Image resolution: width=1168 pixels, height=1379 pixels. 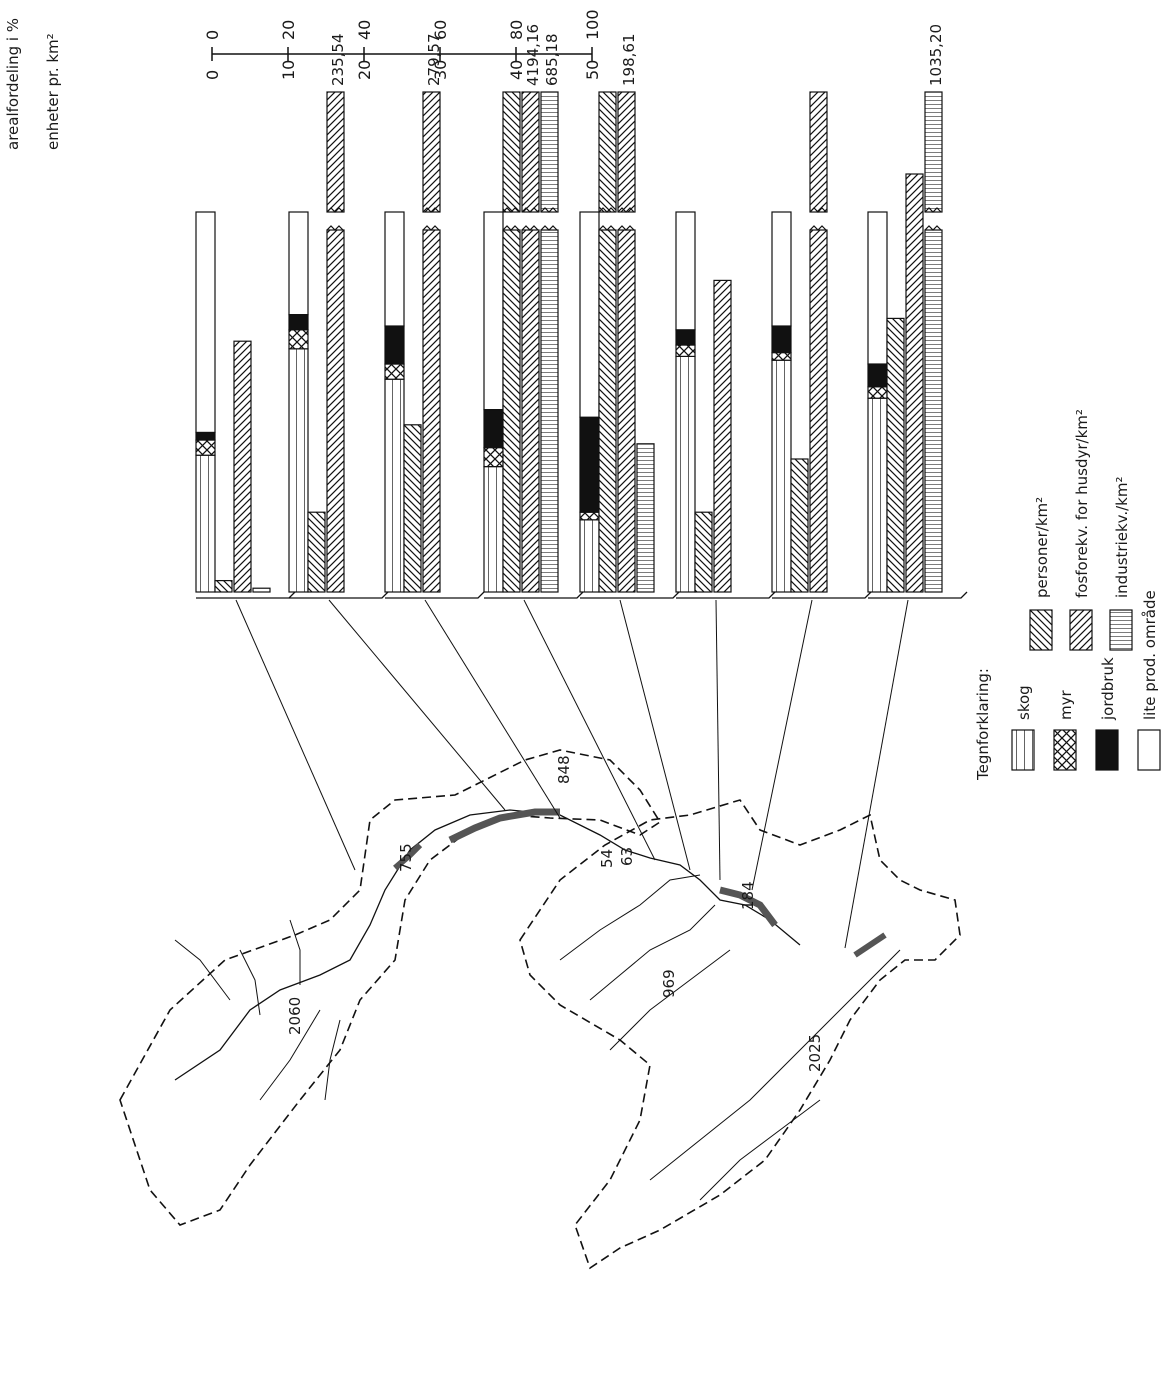 What do you see at coordinates (629, 316) in the screenshot?
I see `bar-group: 198,61` at bounding box center [629, 316].